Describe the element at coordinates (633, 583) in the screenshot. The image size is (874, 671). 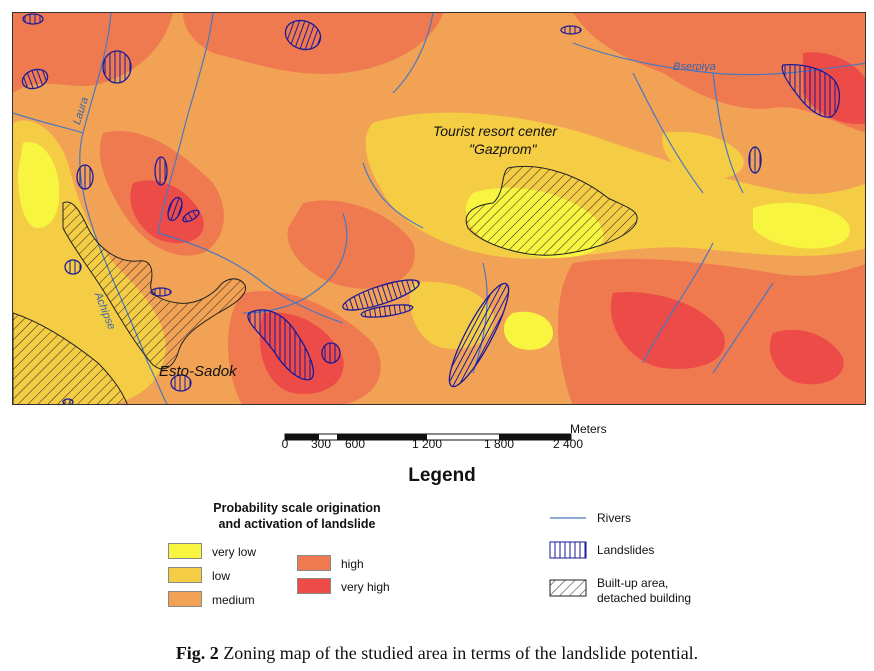
I see `symbol-label-builtup-line1: Built-up area,` at that location.